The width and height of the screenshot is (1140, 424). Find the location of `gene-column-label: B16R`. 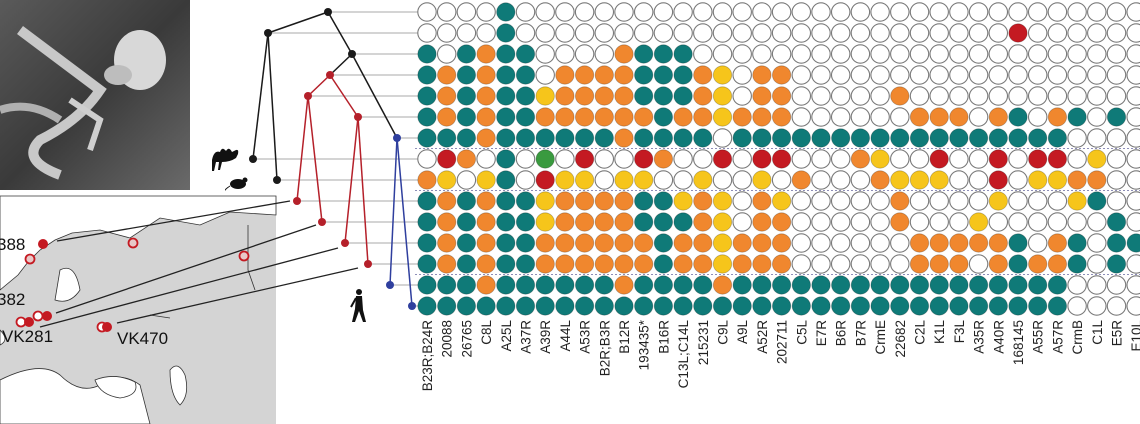

gene-column-label: B16R is located at coordinates (663, 337).